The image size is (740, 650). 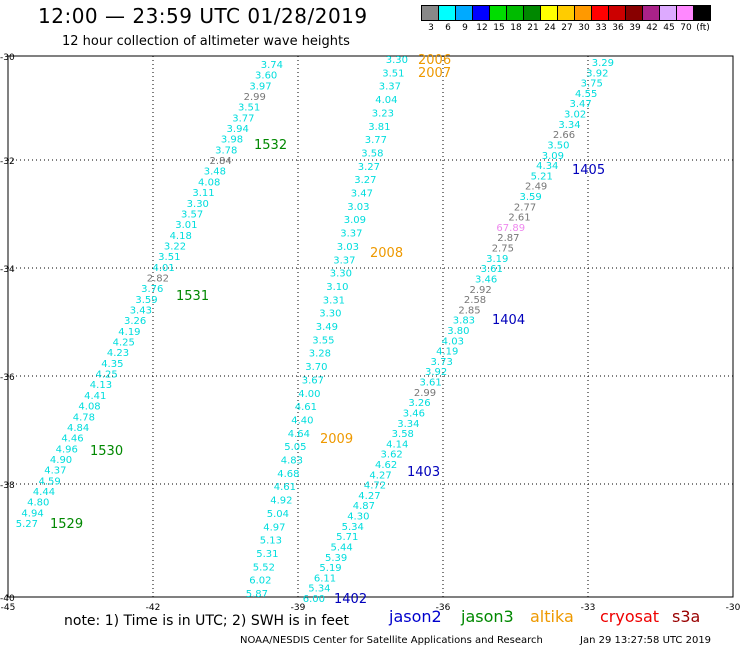 What do you see at coordinates (272, 65) in the screenshot?
I see `track-value-jason3: 3.74` at bounding box center [272, 65].